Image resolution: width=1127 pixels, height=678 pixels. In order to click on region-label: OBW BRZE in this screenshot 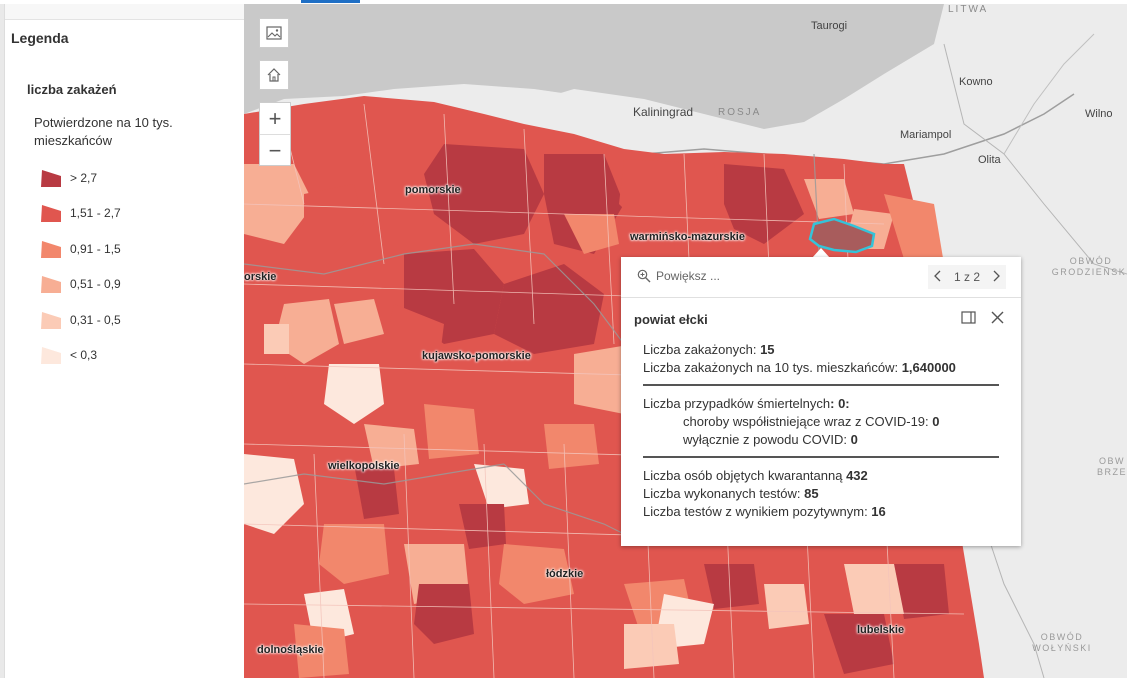, I will do `click(1111, 466)`.